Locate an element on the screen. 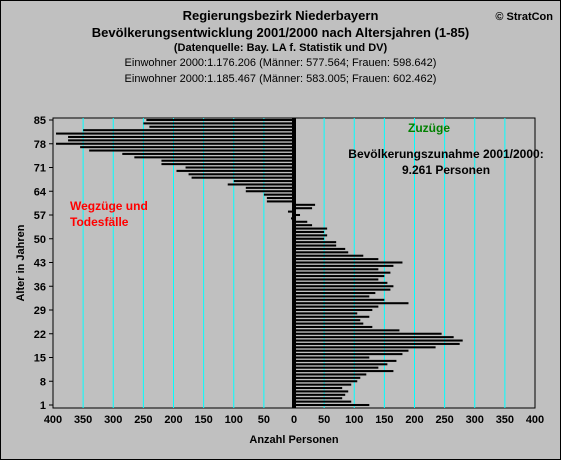 The image size is (561, 460). y-tick-label: 64 is located at coordinates (40, 192).